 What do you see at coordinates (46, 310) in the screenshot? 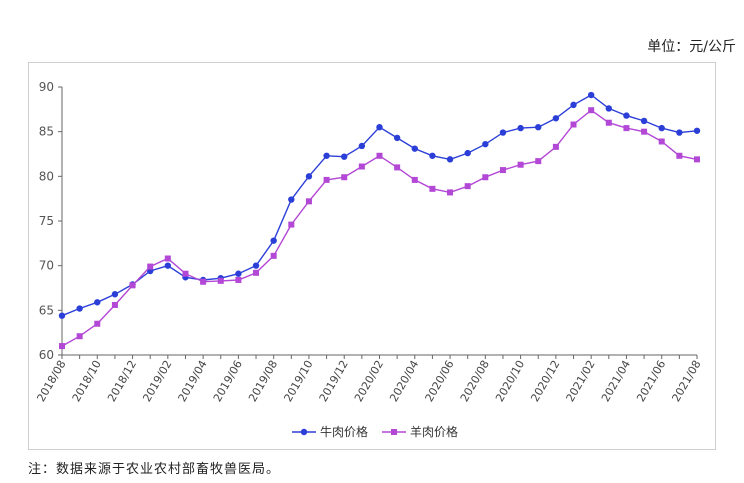
I see `y-tick-label: 65` at bounding box center [46, 310].